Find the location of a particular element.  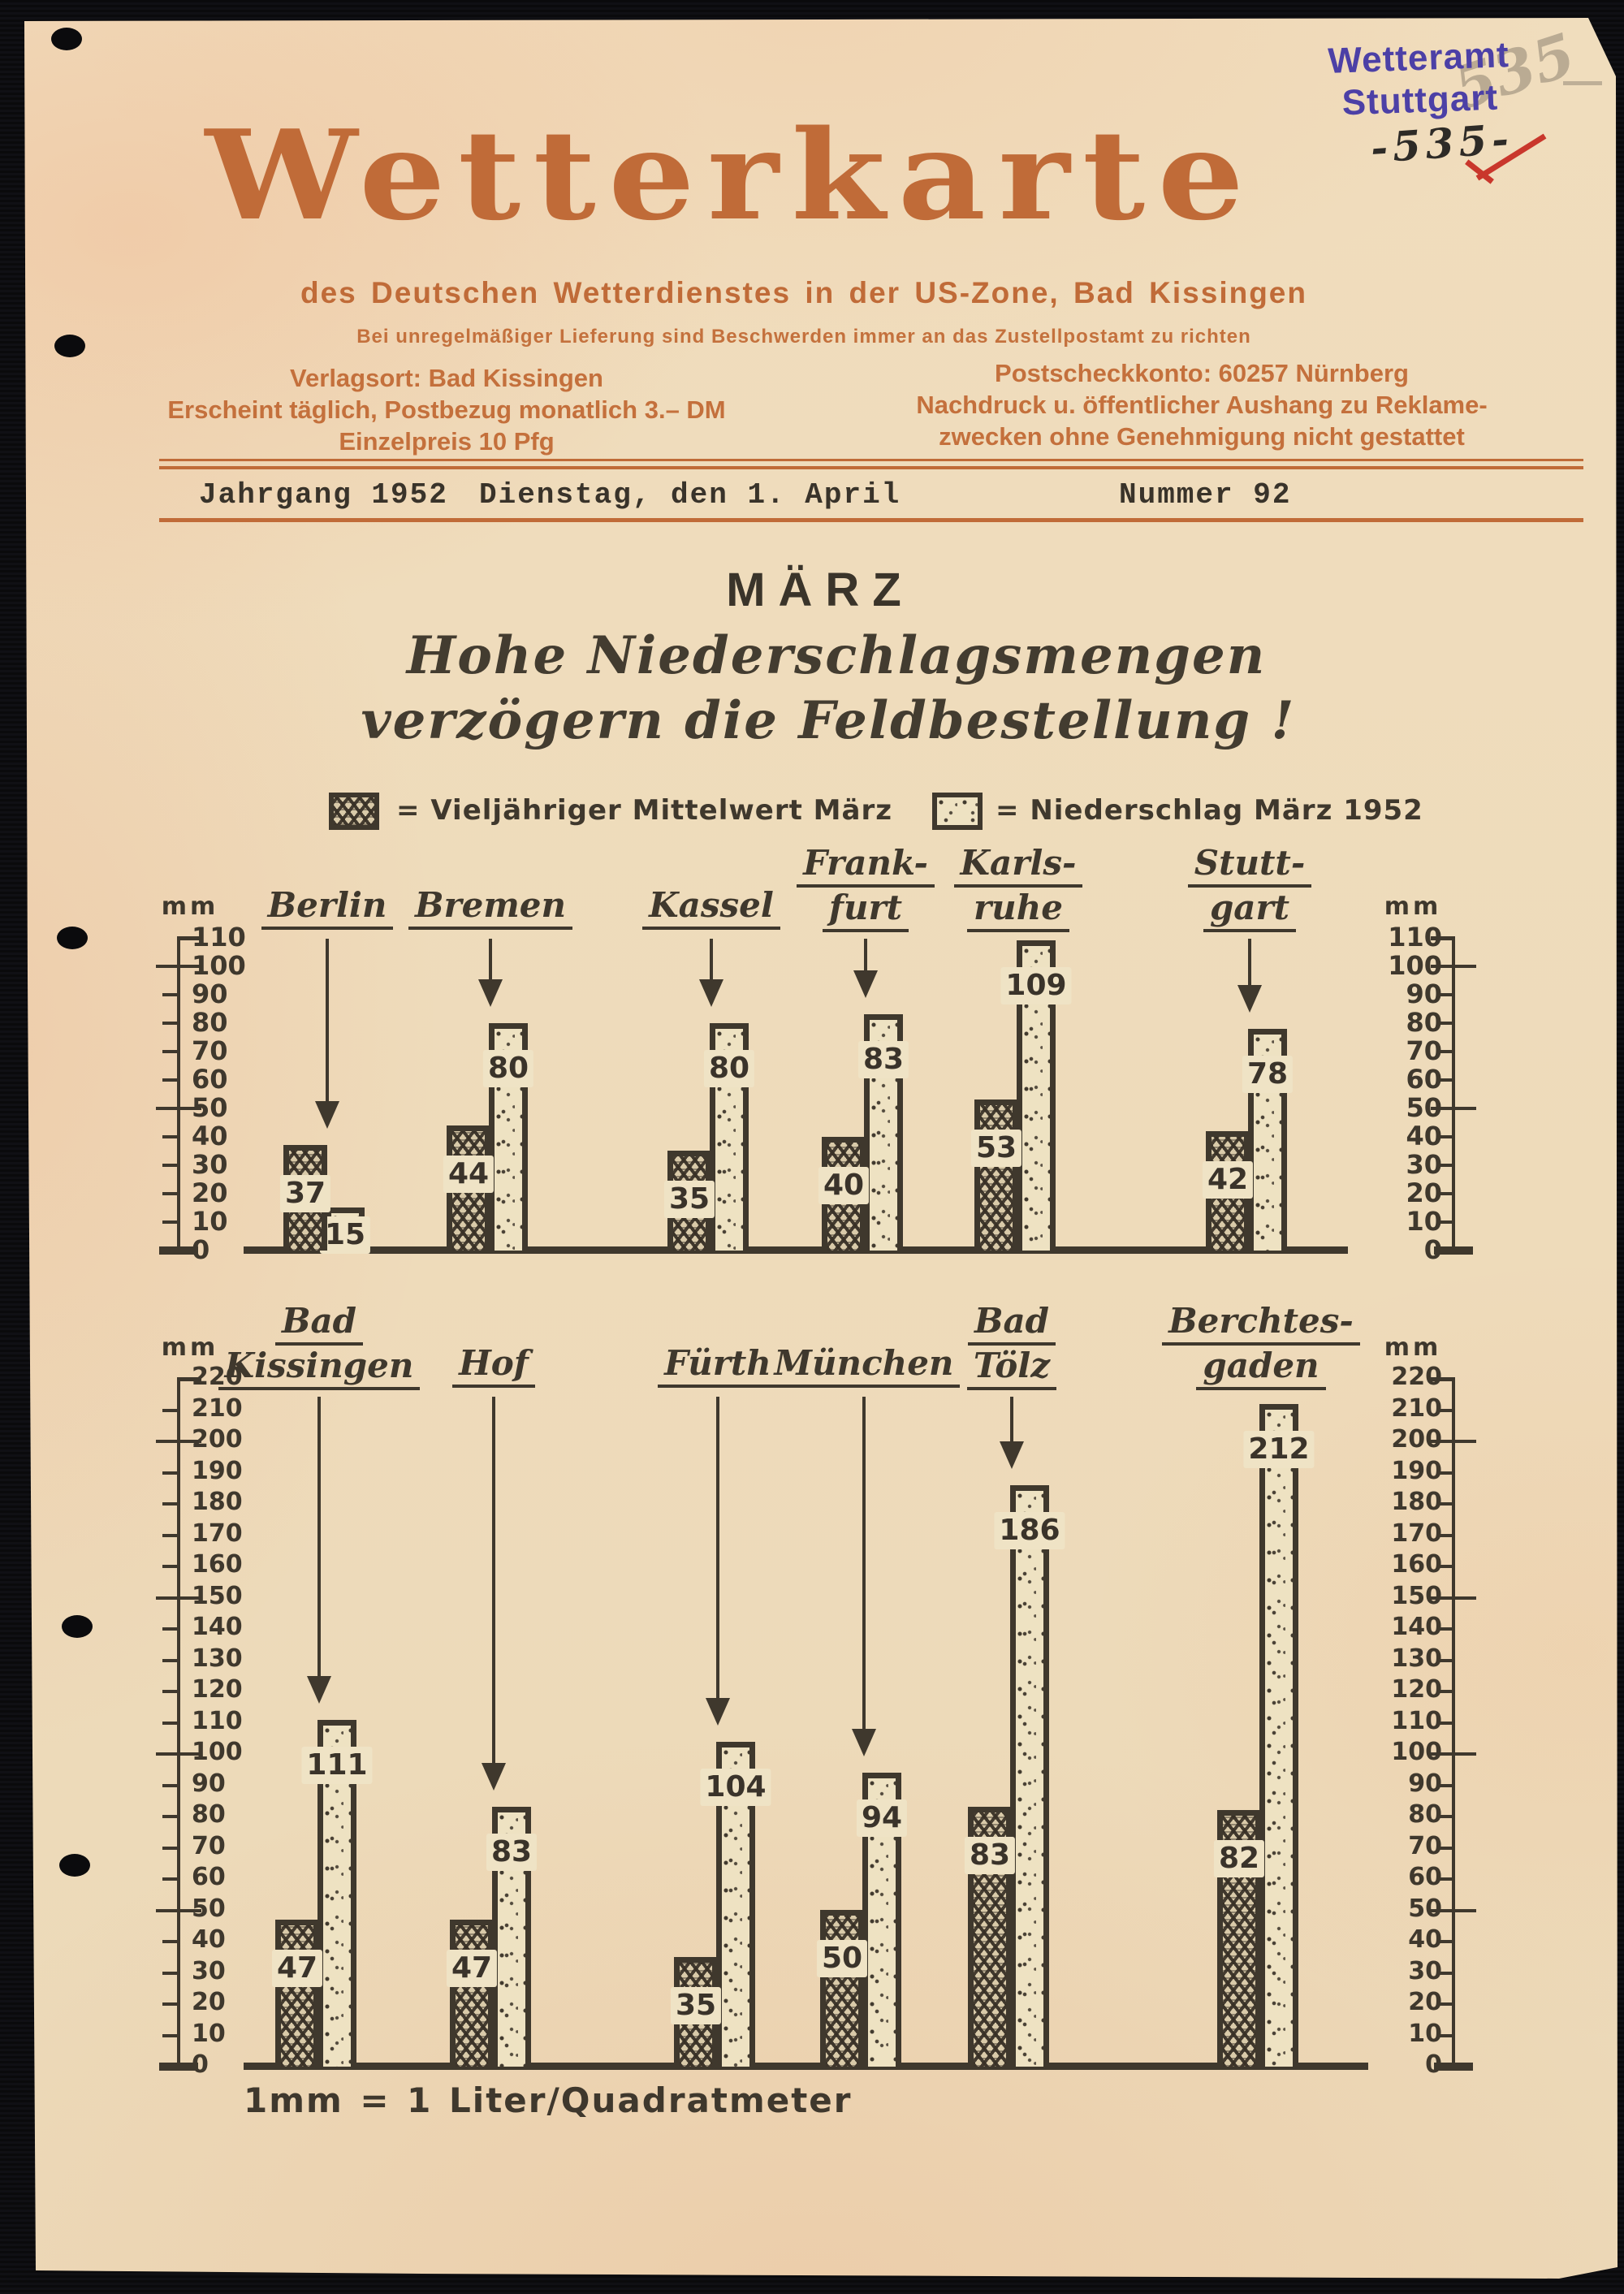

y-axis-unit-label: mm is located at coordinates (1413, 1347).